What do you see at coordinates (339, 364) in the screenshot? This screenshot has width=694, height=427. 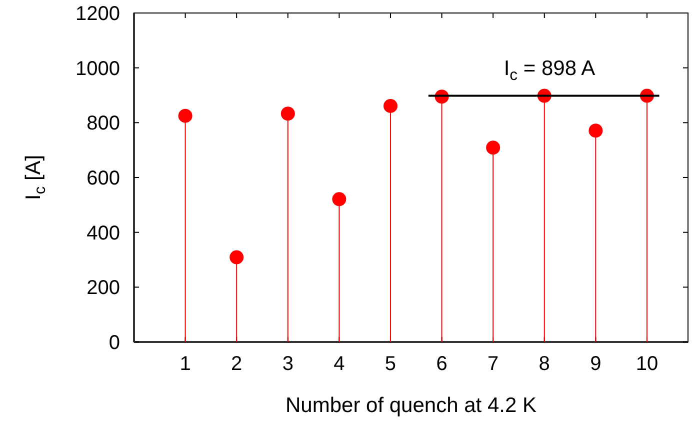 I see `x-tick-label: 4` at bounding box center [339, 364].